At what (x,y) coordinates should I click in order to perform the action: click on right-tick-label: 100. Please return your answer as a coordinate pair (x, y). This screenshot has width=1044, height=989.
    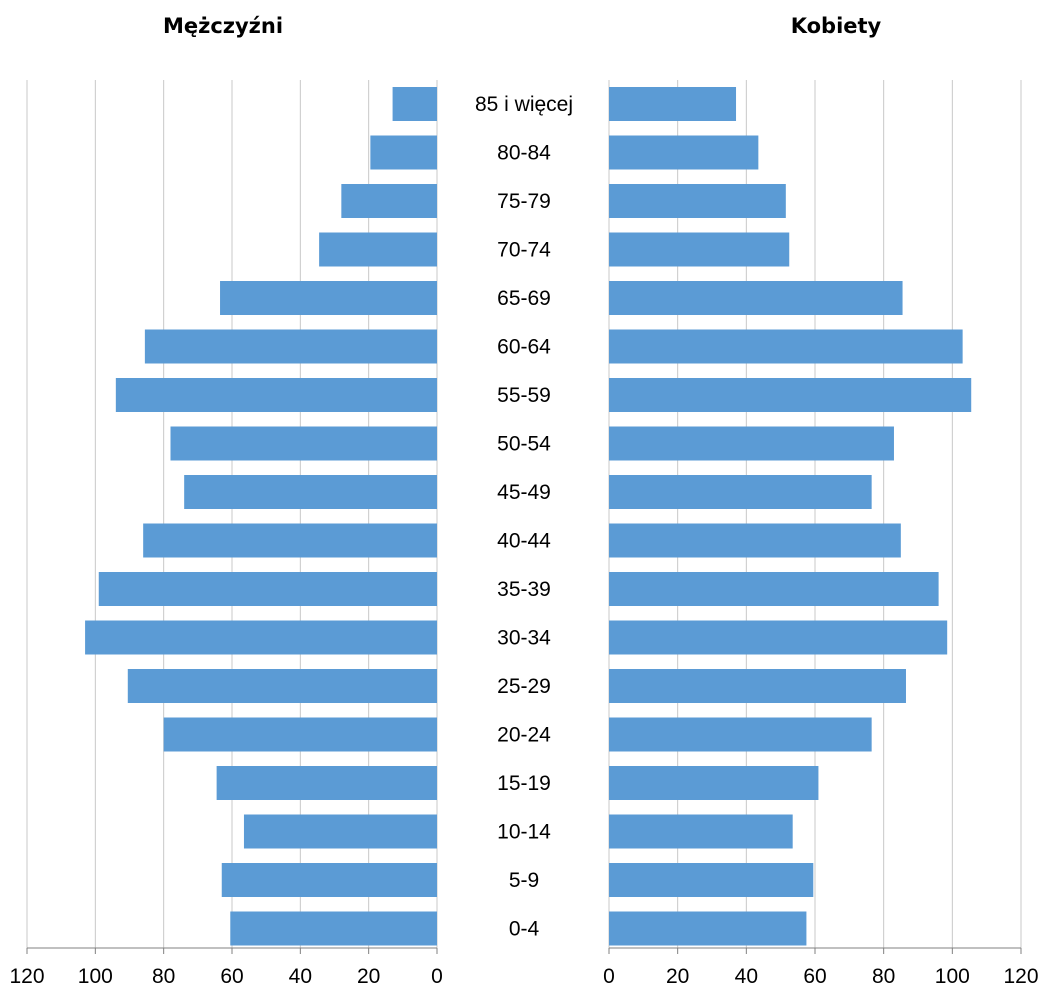
    Looking at the image, I should click on (952, 976).